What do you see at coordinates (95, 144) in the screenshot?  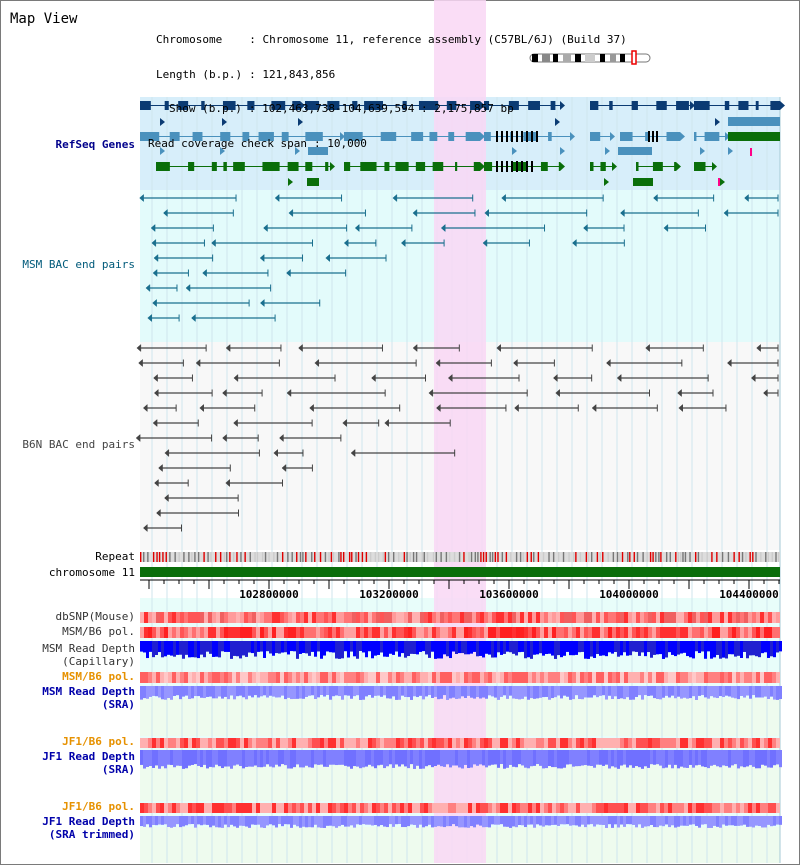 I see `track-label-refseq: RefSeq Genes` at bounding box center [95, 144].